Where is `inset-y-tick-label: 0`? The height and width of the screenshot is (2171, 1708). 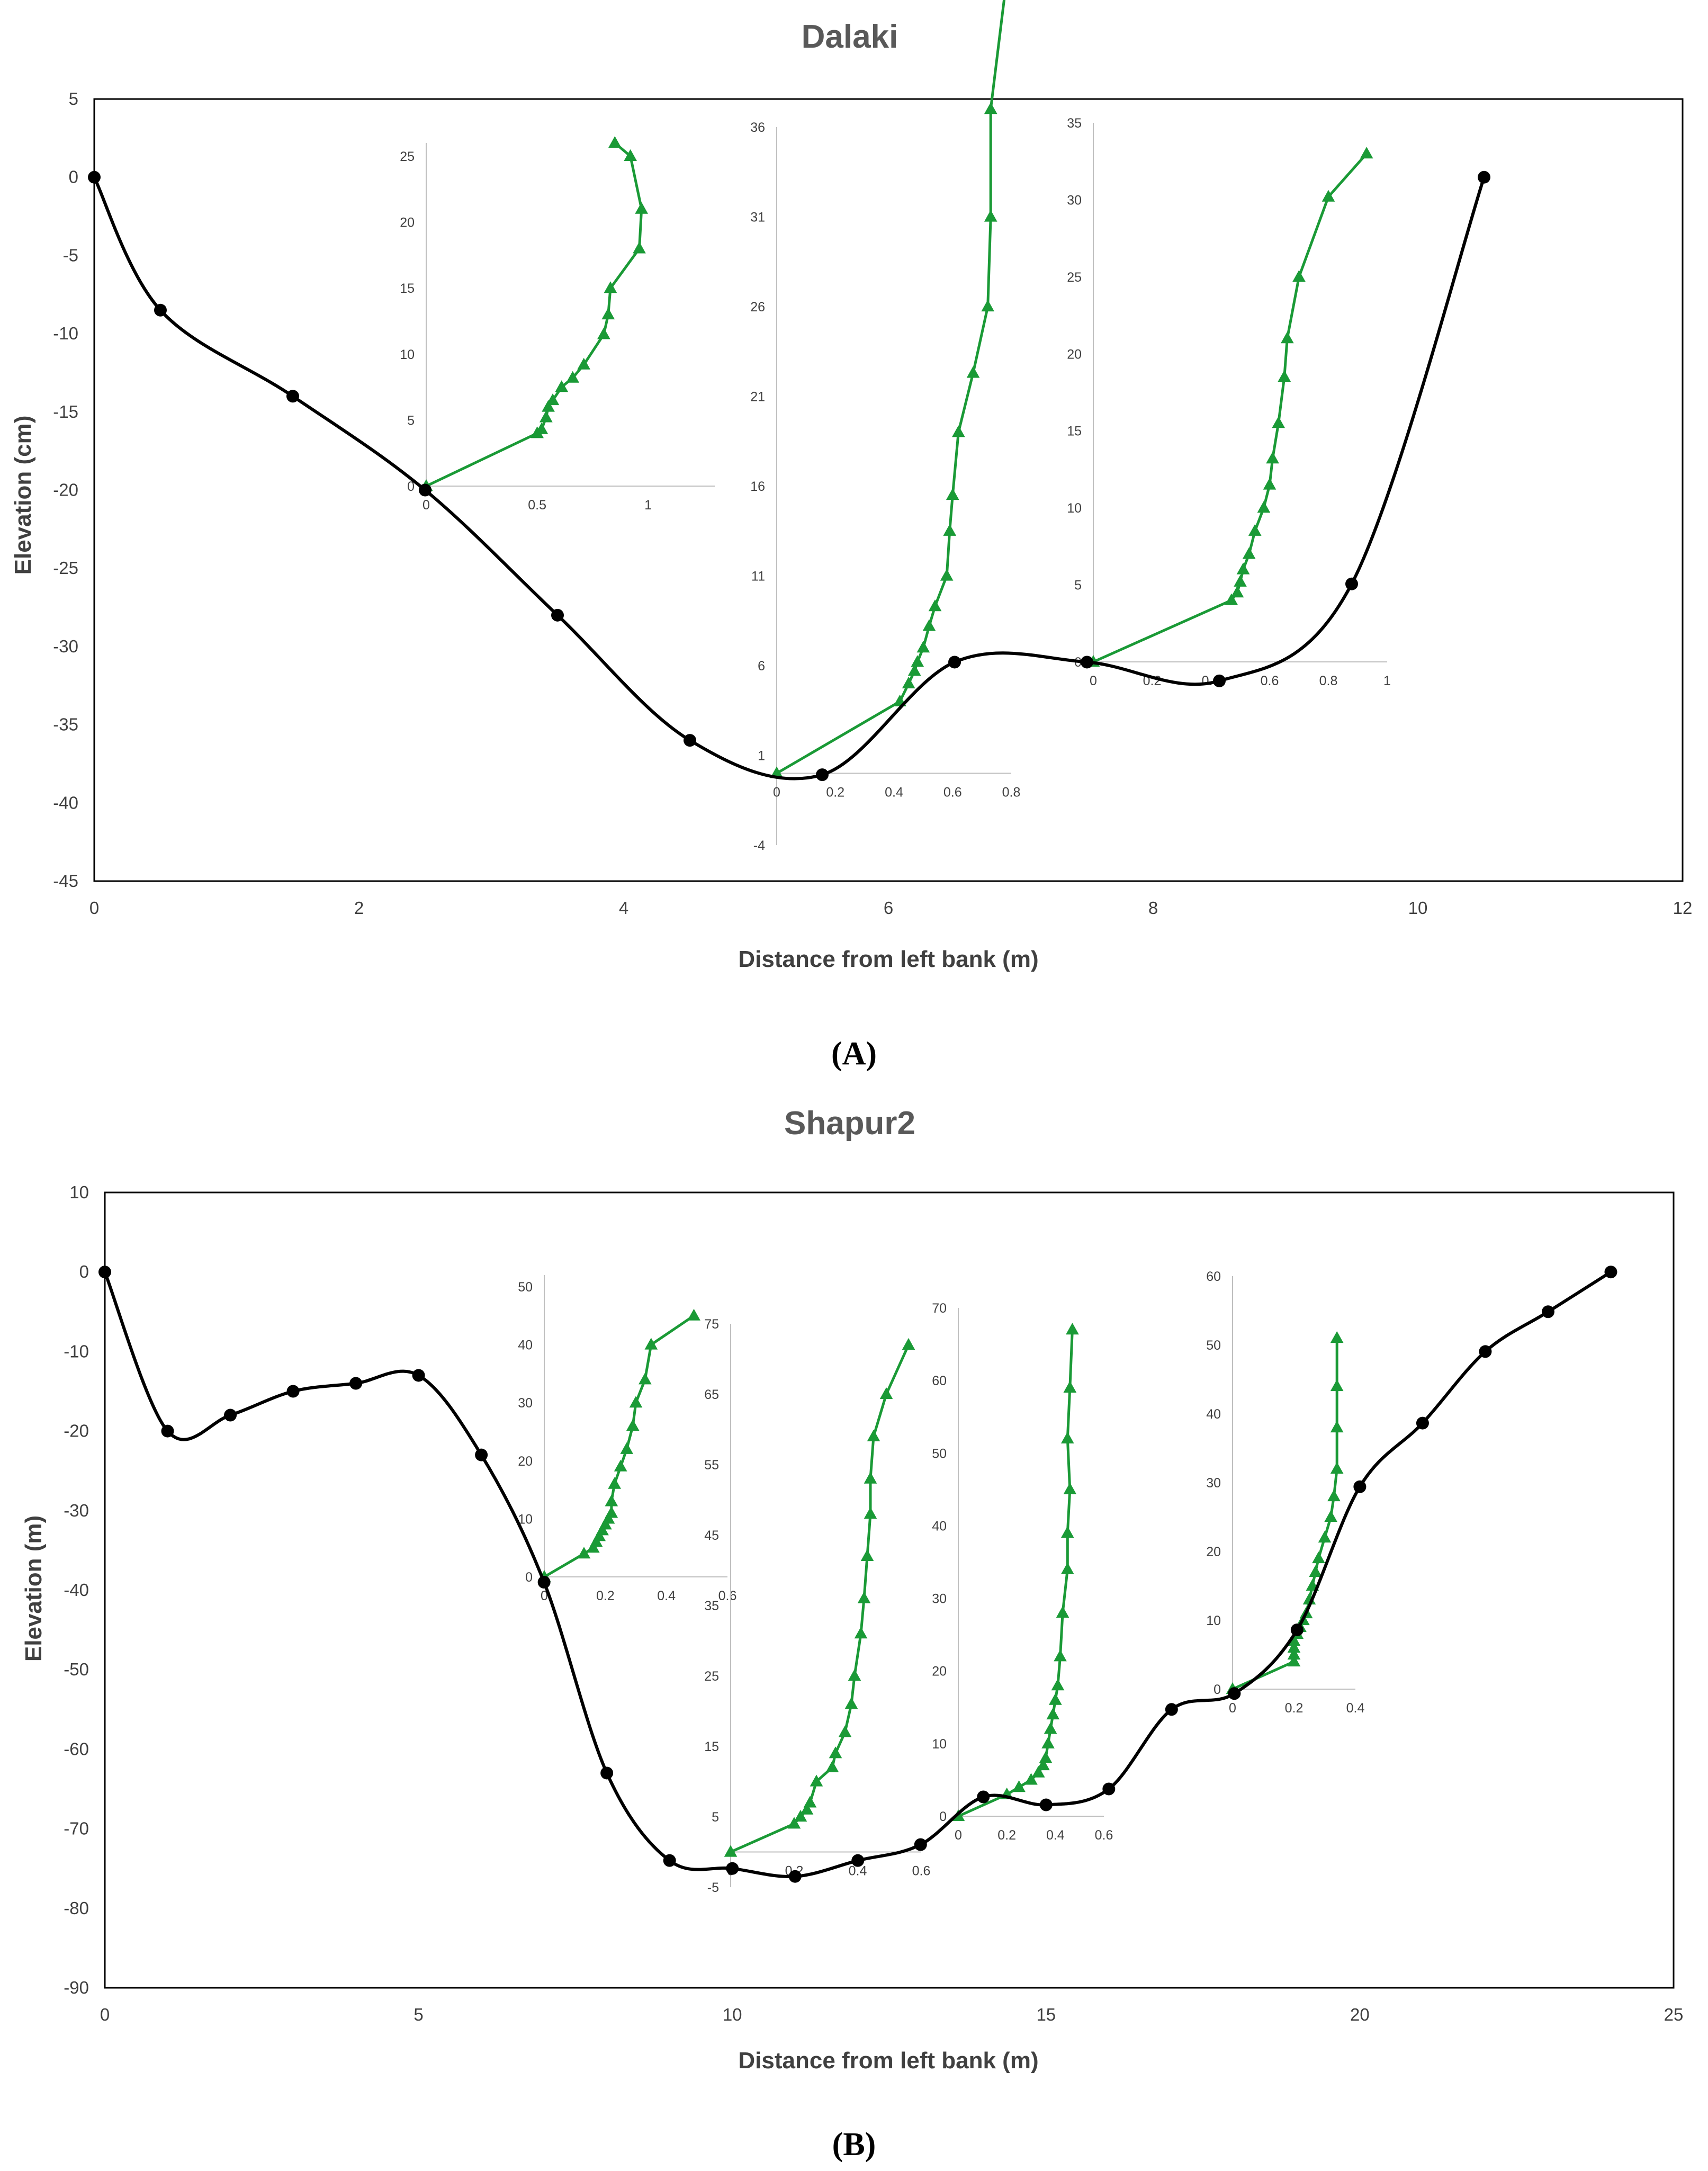 inset-y-tick-label: 0 is located at coordinates (1217, 1690).